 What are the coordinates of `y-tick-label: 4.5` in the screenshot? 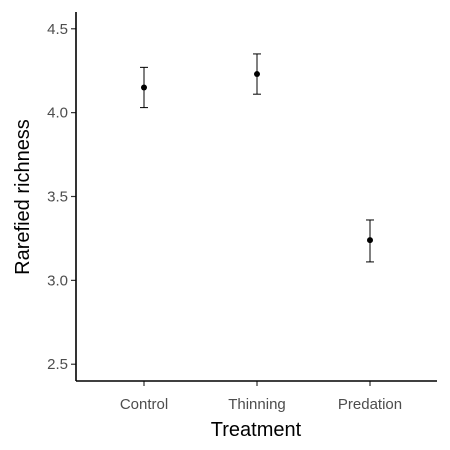 It's located at (57, 29).